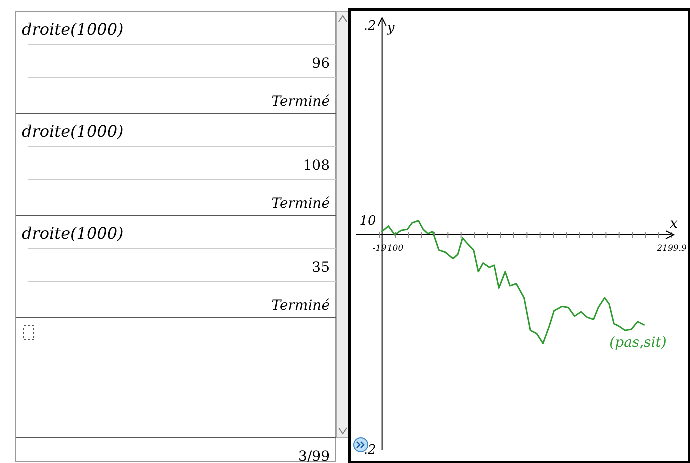 The height and width of the screenshot is (463, 690). Describe the element at coordinates (314, 456) in the screenshot. I see `text: 3/99` at that location.